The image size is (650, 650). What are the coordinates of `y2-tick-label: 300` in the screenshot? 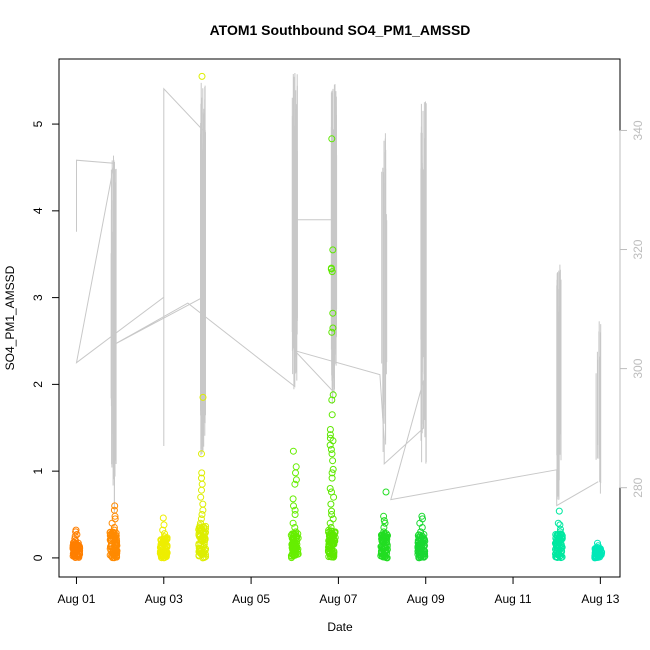 It's located at (638, 368).